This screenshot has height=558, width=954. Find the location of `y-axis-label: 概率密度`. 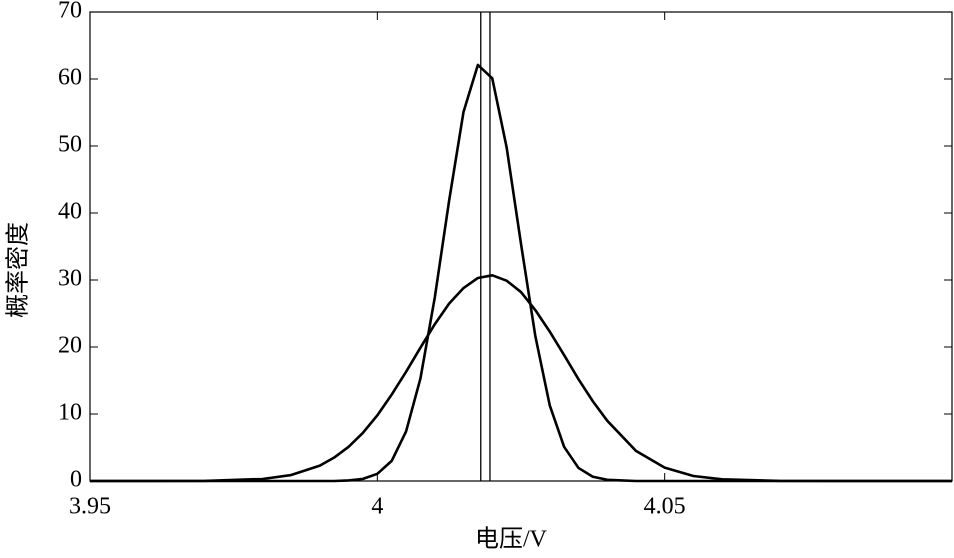

y-axis-label: 概率密度 is located at coordinates (18, 270).